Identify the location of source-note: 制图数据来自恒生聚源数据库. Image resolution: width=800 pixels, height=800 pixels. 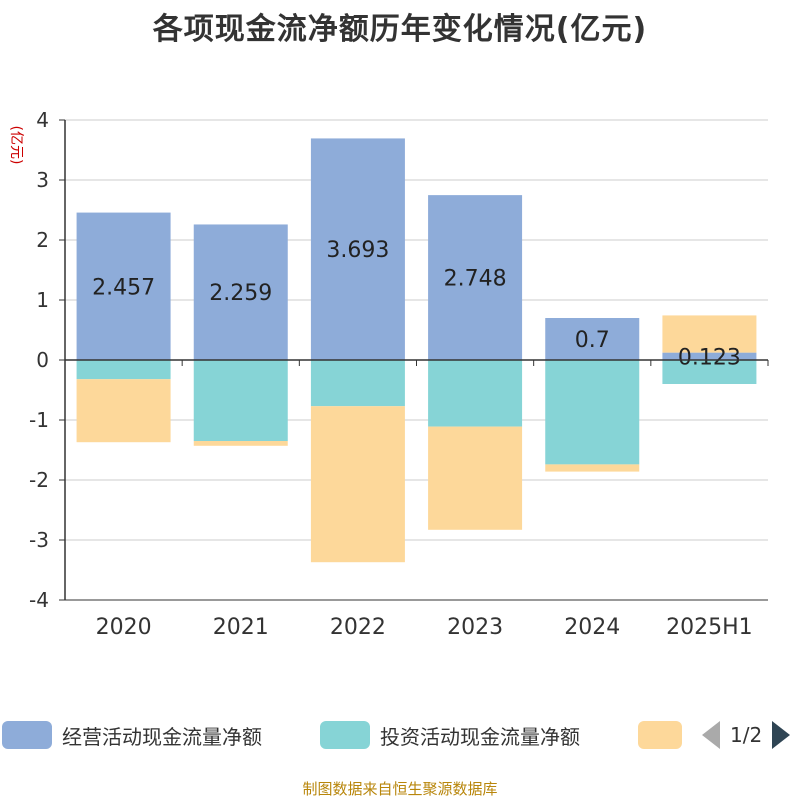
(400, 789).